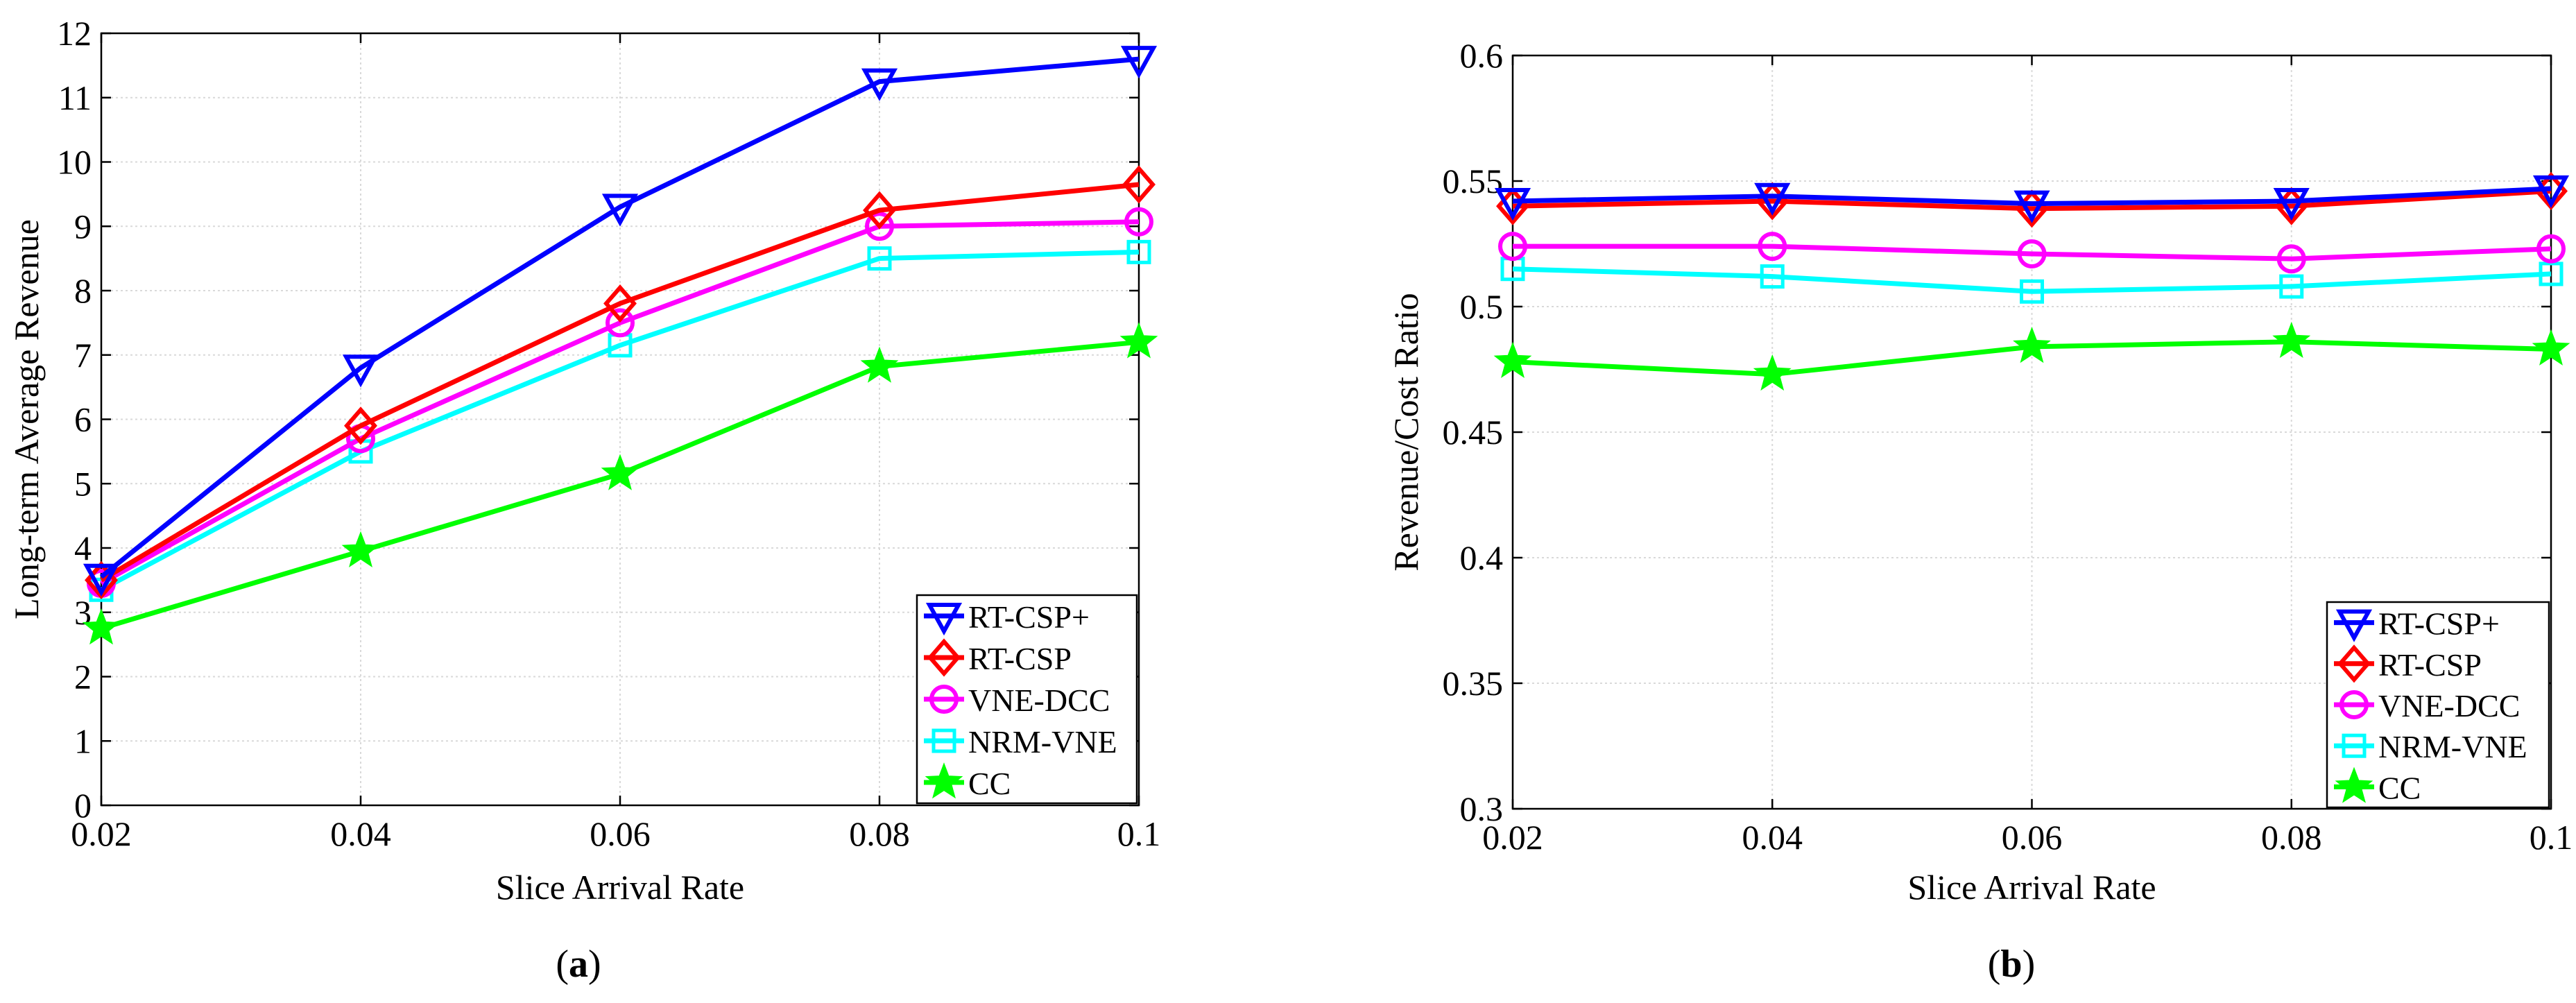 This screenshot has width=2576, height=1003. I want to click on y-tick-label: 9, so click(83, 227).